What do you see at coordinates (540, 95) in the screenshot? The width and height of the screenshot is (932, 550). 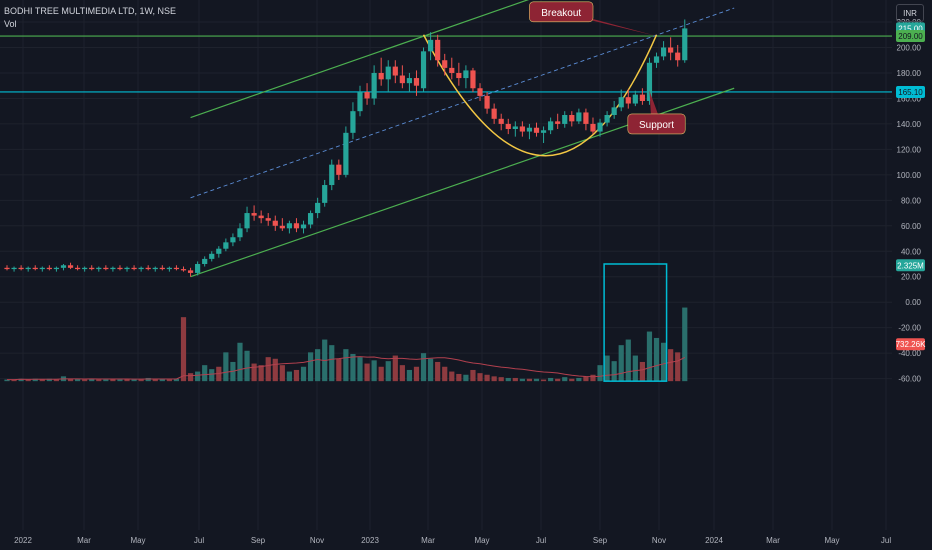 I see `cup-curve` at bounding box center [540, 95].